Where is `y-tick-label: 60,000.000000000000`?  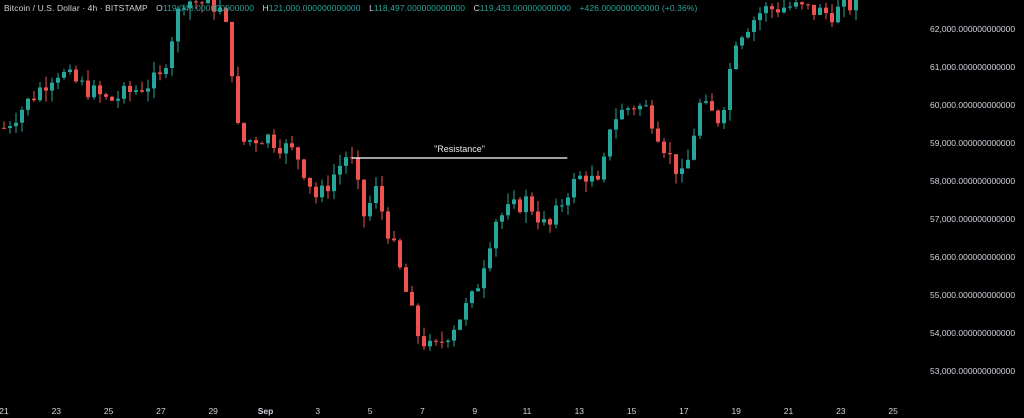
y-tick-label: 60,000.000000000000 is located at coordinates (972, 105).